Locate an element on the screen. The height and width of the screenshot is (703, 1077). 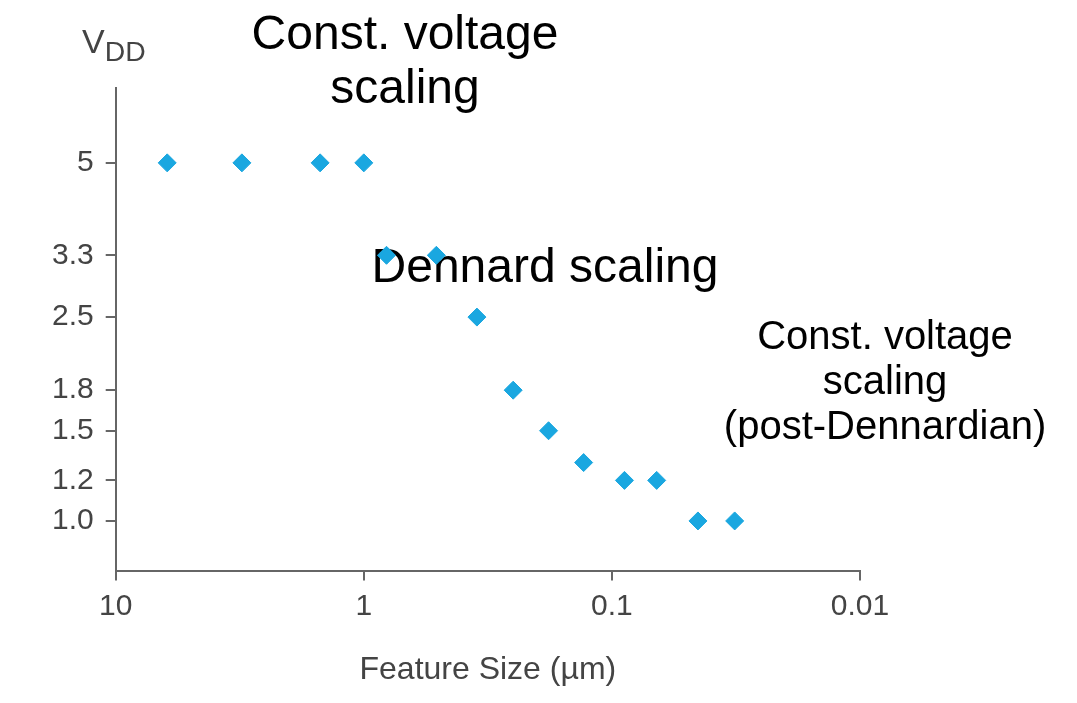
y-tick-label: 5 is located at coordinates (85, 161).